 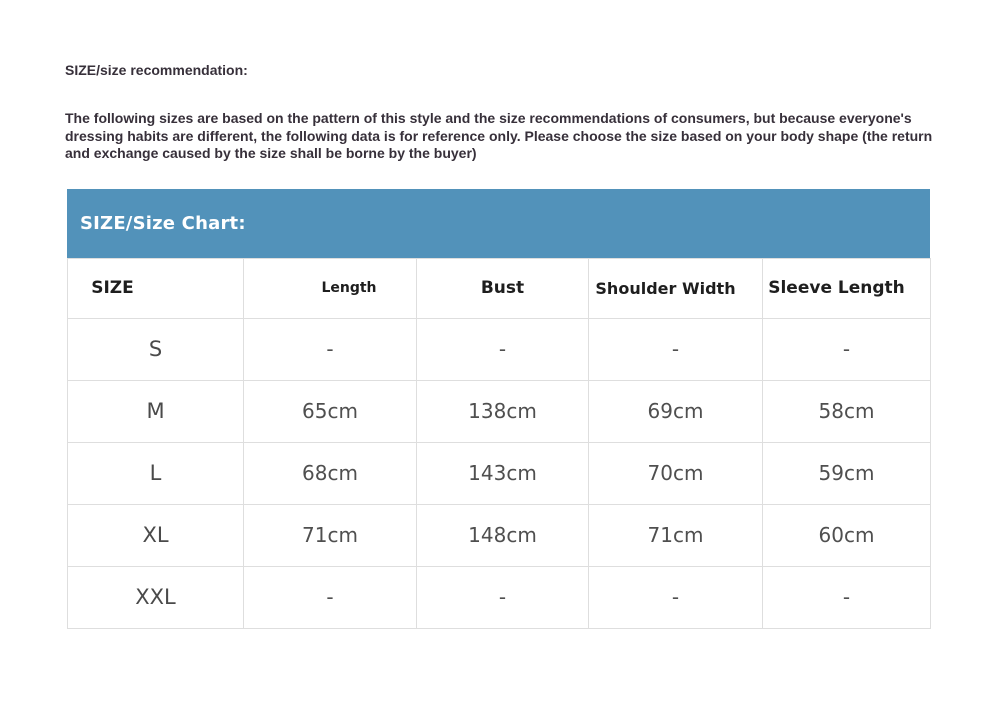 What do you see at coordinates (330, 288) in the screenshot?
I see `column-header-length: Length` at bounding box center [330, 288].